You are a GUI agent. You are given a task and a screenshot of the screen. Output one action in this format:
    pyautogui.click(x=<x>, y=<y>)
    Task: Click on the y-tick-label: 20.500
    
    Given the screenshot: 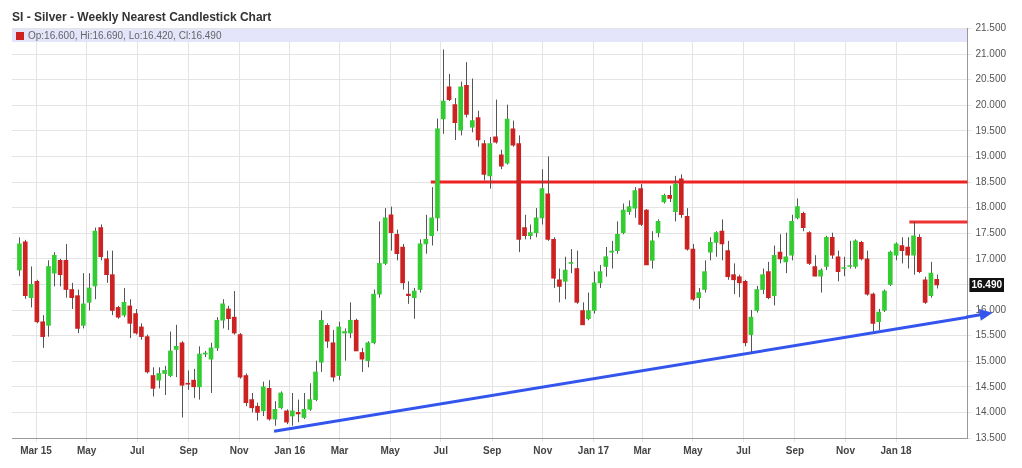 What is the action you would take?
    pyautogui.click(x=991, y=79)
    